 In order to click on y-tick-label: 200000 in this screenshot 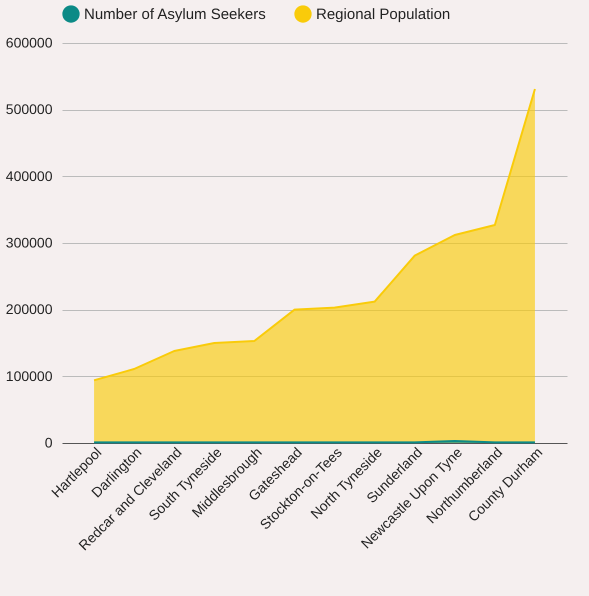, I will do `click(29, 309)`.